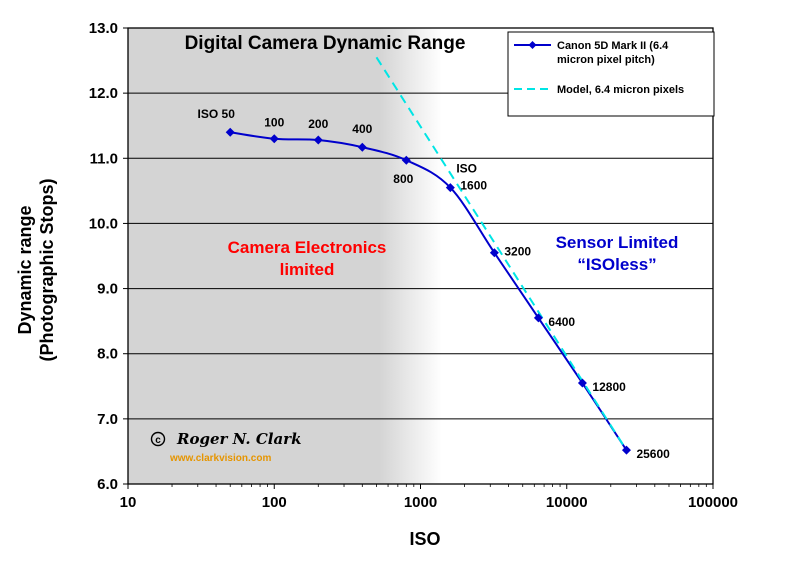 Image resolution: width=798 pixels, height=566 pixels. I want to click on copyright-url: www.clarkvision.com, so click(220, 458).